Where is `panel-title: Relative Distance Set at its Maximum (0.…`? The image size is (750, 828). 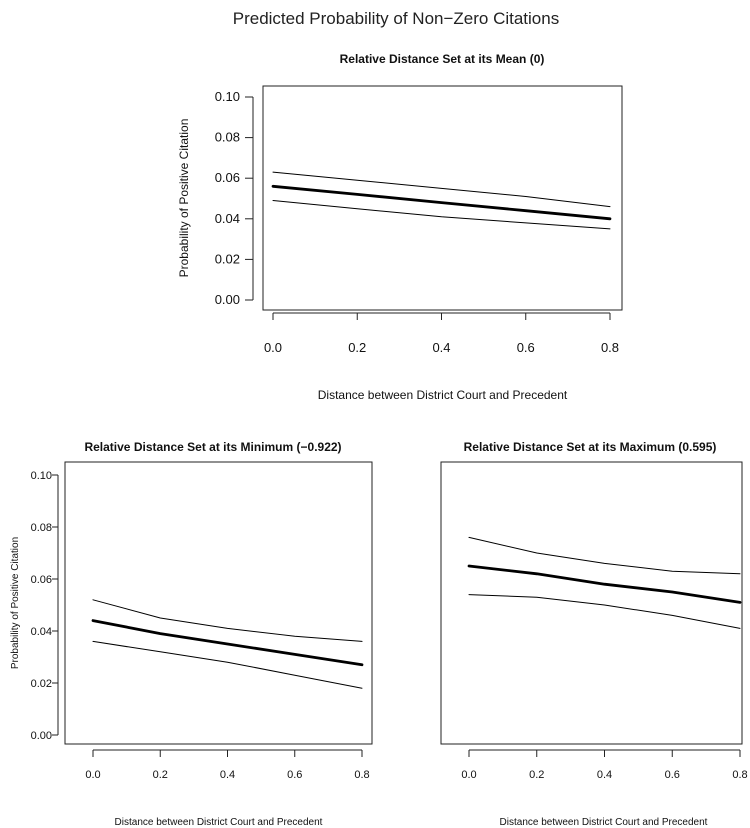
panel-title: Relative Distance Set at its Maximum (0.… is located at coordinates (590, 447).